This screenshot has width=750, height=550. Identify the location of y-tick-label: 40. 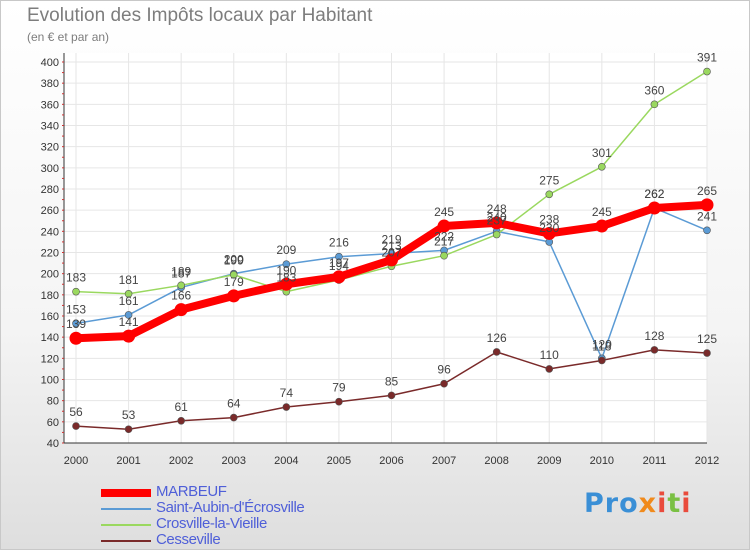
(53, 444).